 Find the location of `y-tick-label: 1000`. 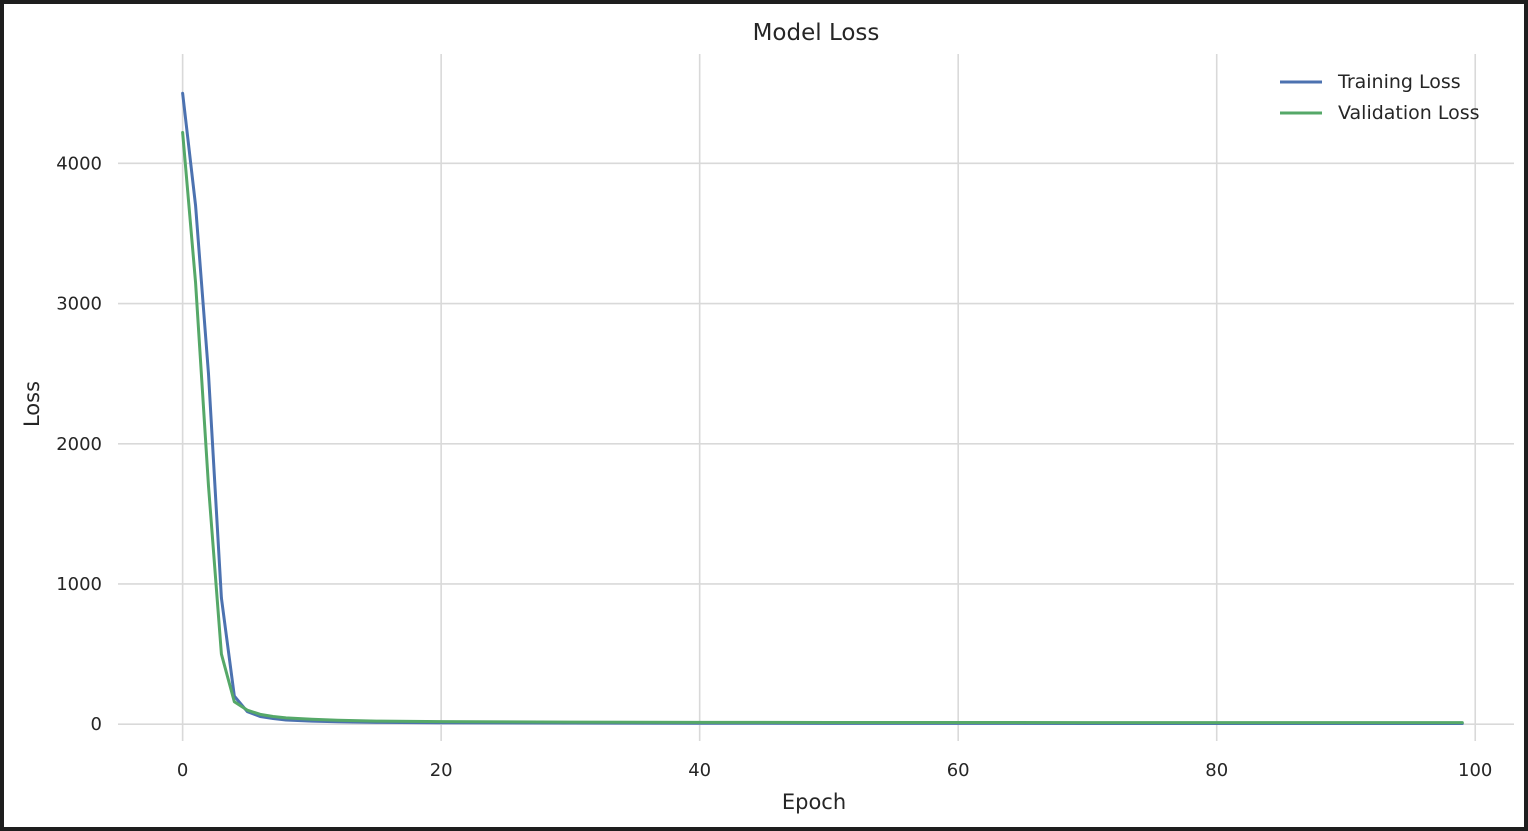

y-tick-label: 1000 is located at coordinates (79, 584).